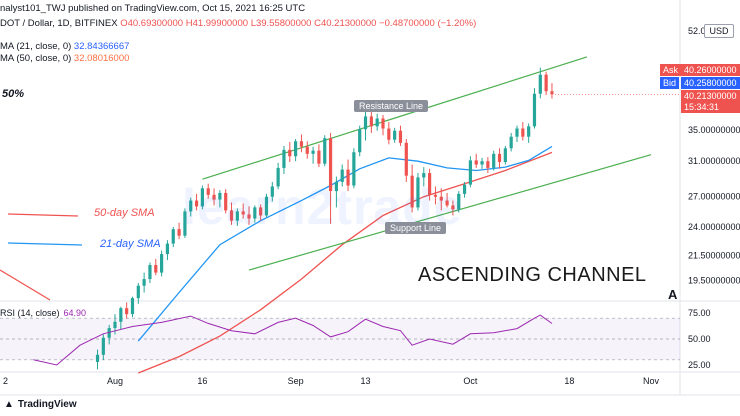  Describe the element at coordinates (296, 381) in the screenshot. I see `time-tick-label: Sep` at that location.